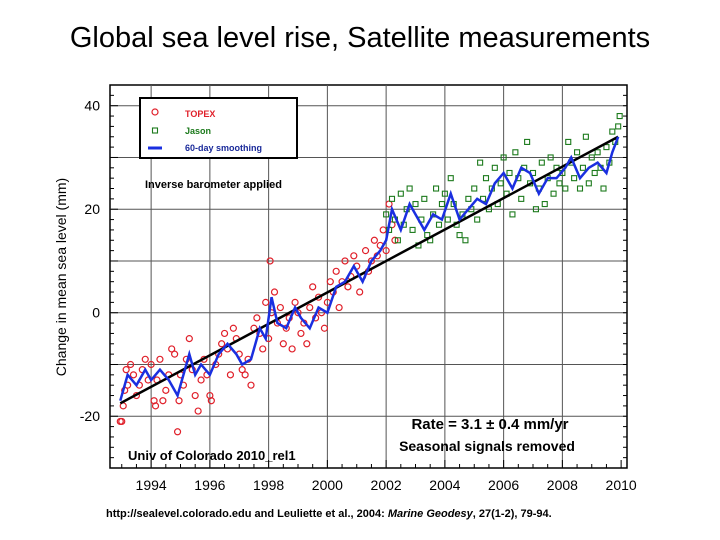 This screenshot has width=720, height=540. Describe the element at coordinates (209, 485) in the screenshot. I see `x-tick-label: 1996` at that location.